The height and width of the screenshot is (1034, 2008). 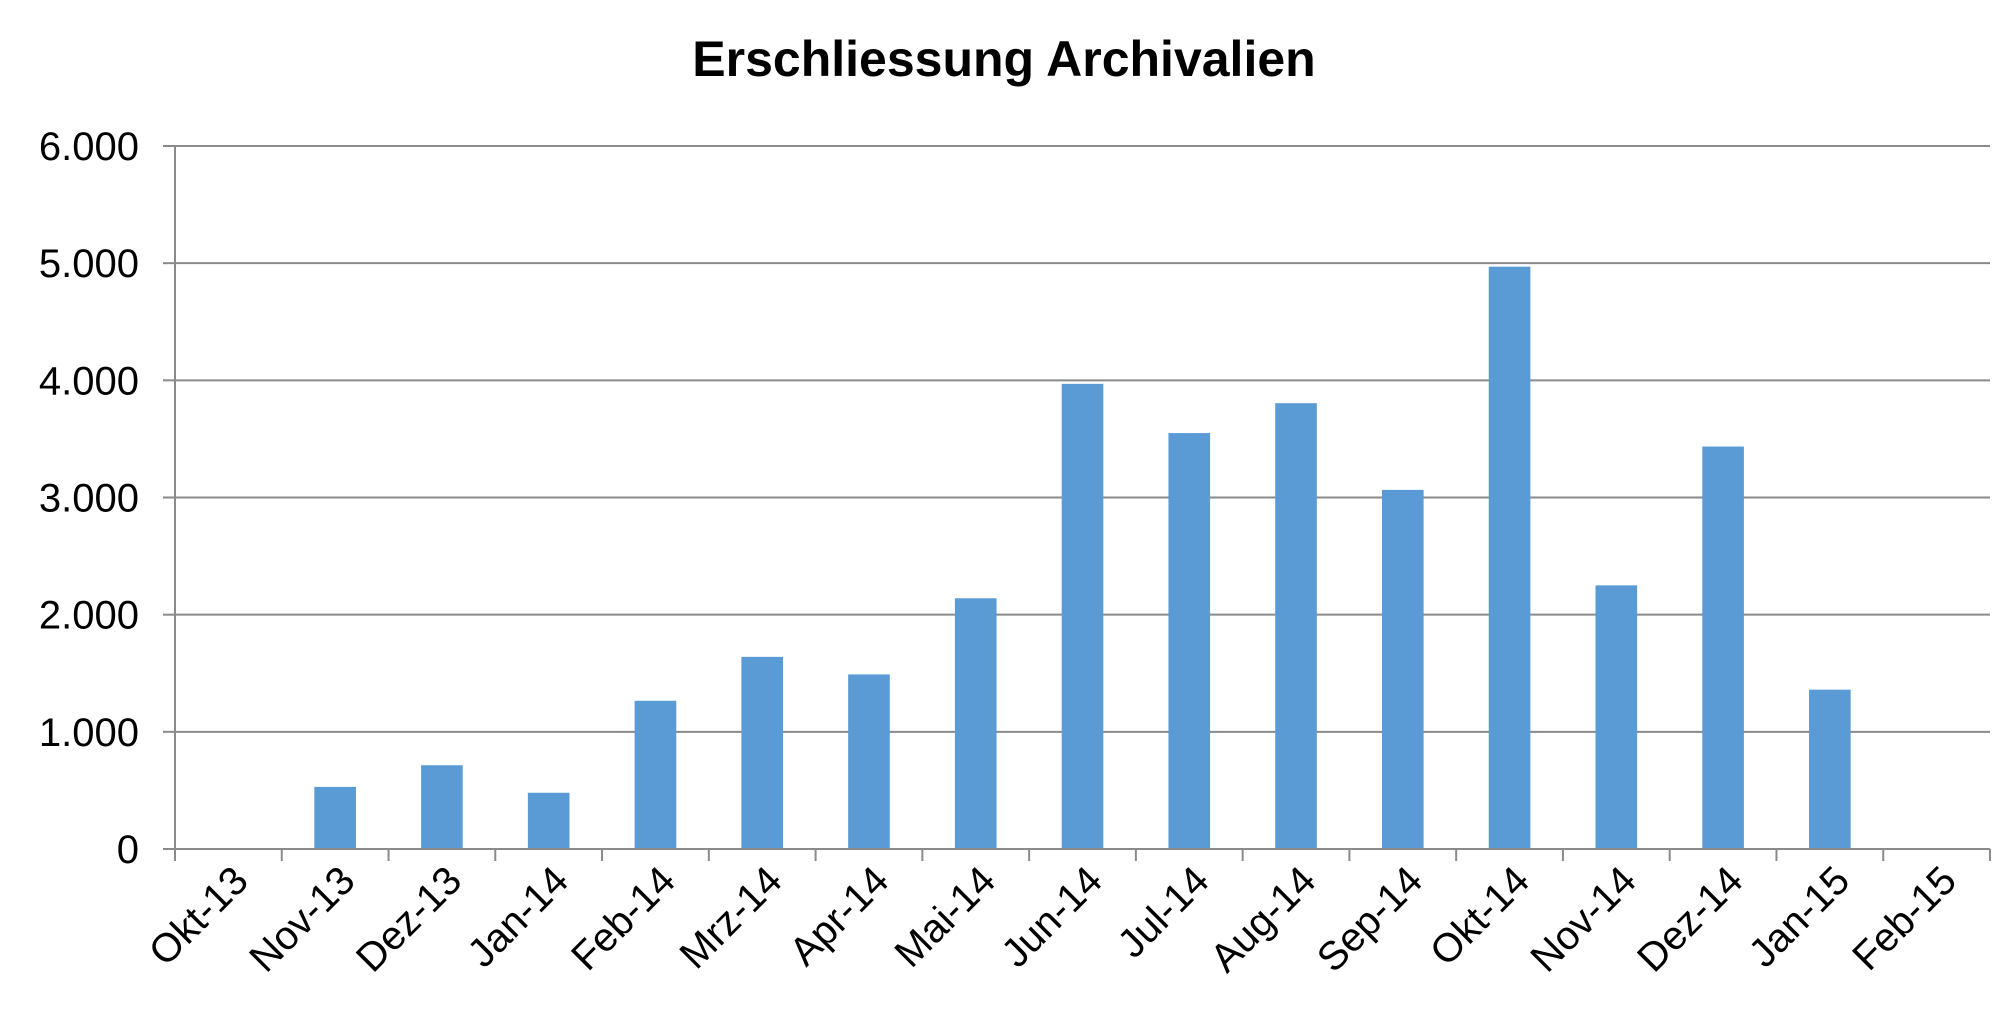 I want to click on x-tick-label: Aug-14, so click(x=1263, y=919).